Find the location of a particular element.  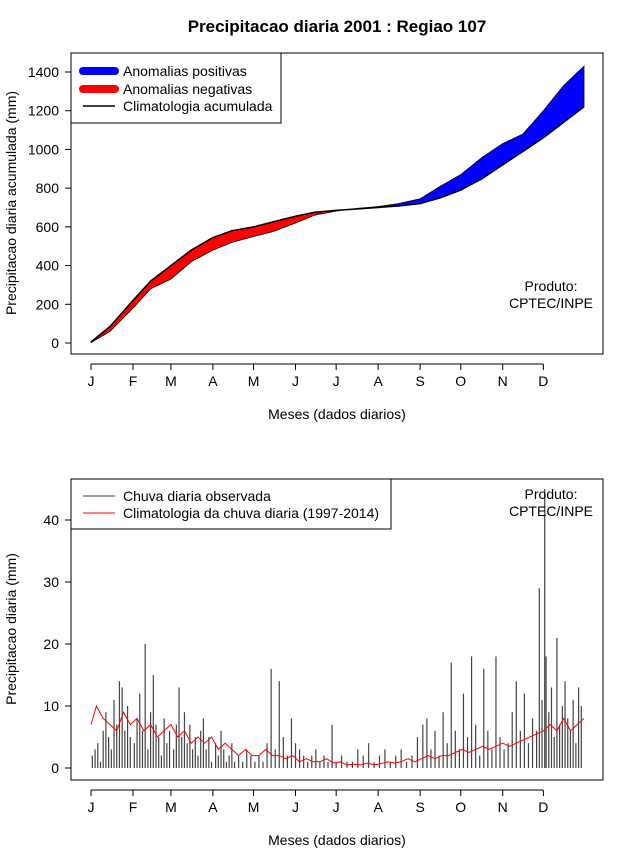

top-annotation-line2: CPTEC/INPE is located at coordinates (551, 303).